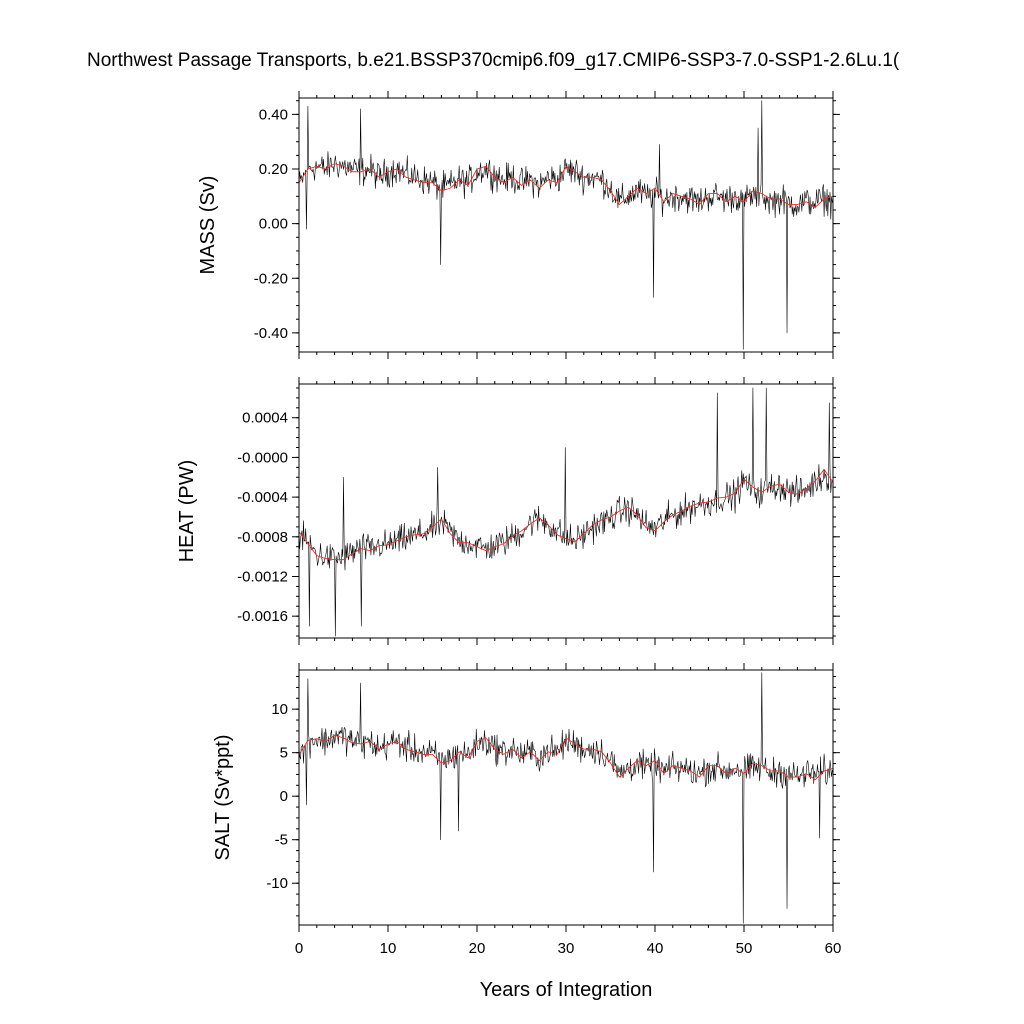 This screenshot has height=1024, width=1024. Describe the element at coordinates (223, 798) in the screenshot. I see `salt-y-axis-title: SALT (Sv*ppt)` at that location.